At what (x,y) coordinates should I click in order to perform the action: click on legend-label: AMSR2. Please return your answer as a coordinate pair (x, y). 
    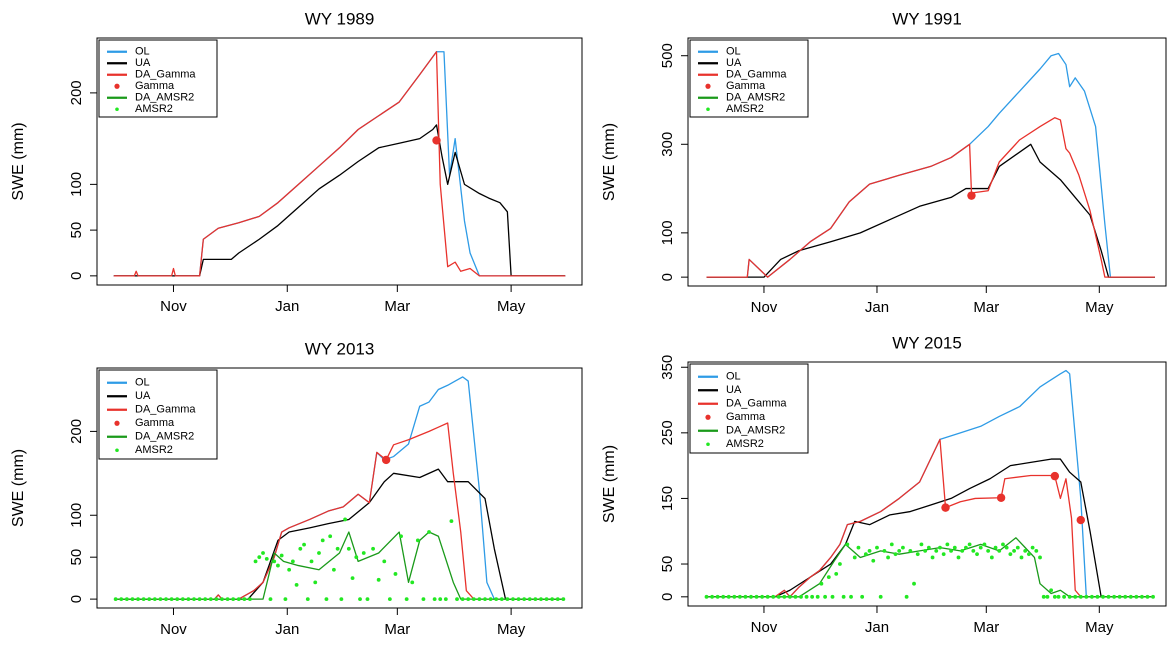
    Looking at the image, I should click on (154, 109).